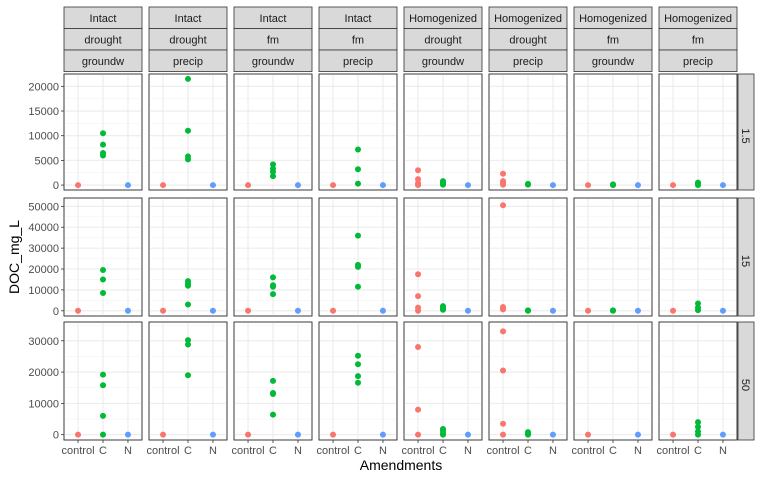 The height and width of the screenshot is (480, 768). What do you see at coordinates (745, 261) in the screenshot?
I see `row-strip-label: 15` at bounding box center [745, 261].